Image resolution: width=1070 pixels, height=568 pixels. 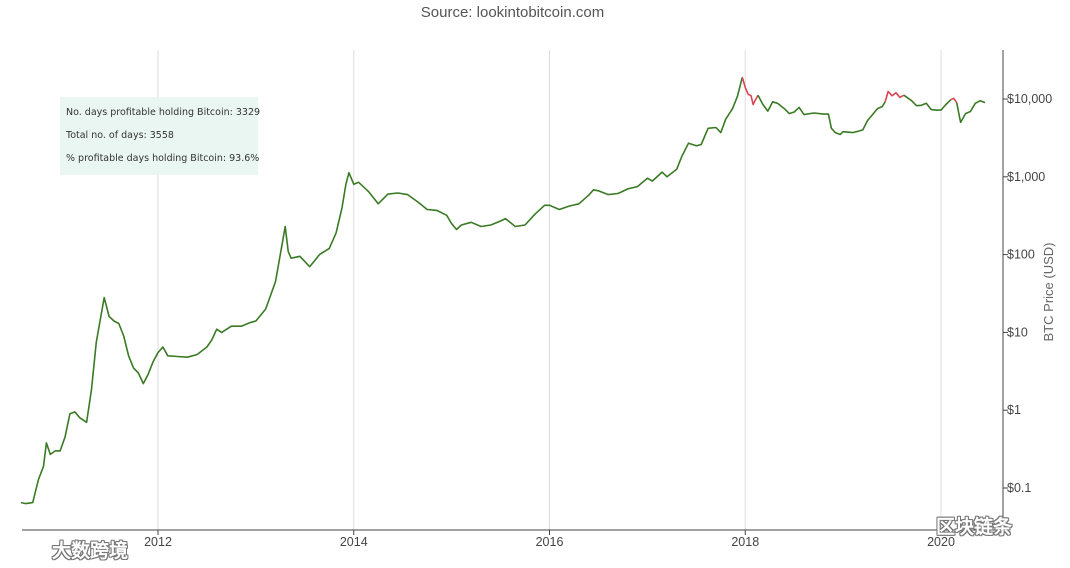 I want to click on x-tick-label-2014: 2014, so click(x=354, y=542).